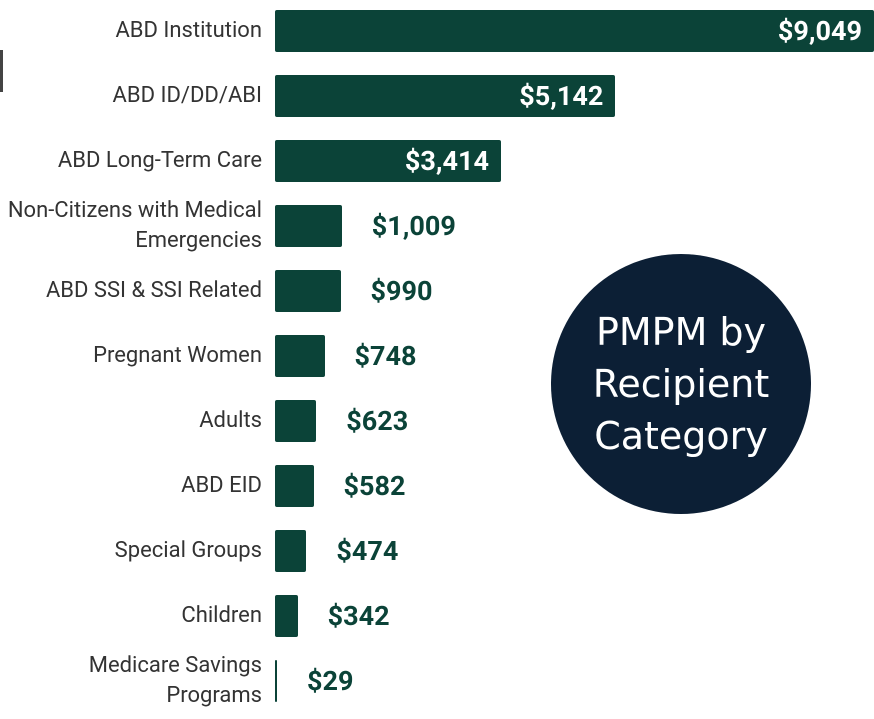  What do you see at coordinates (330, 681) in the screenshot?
I see `value-label: $29` at bounding box center [330, 681].